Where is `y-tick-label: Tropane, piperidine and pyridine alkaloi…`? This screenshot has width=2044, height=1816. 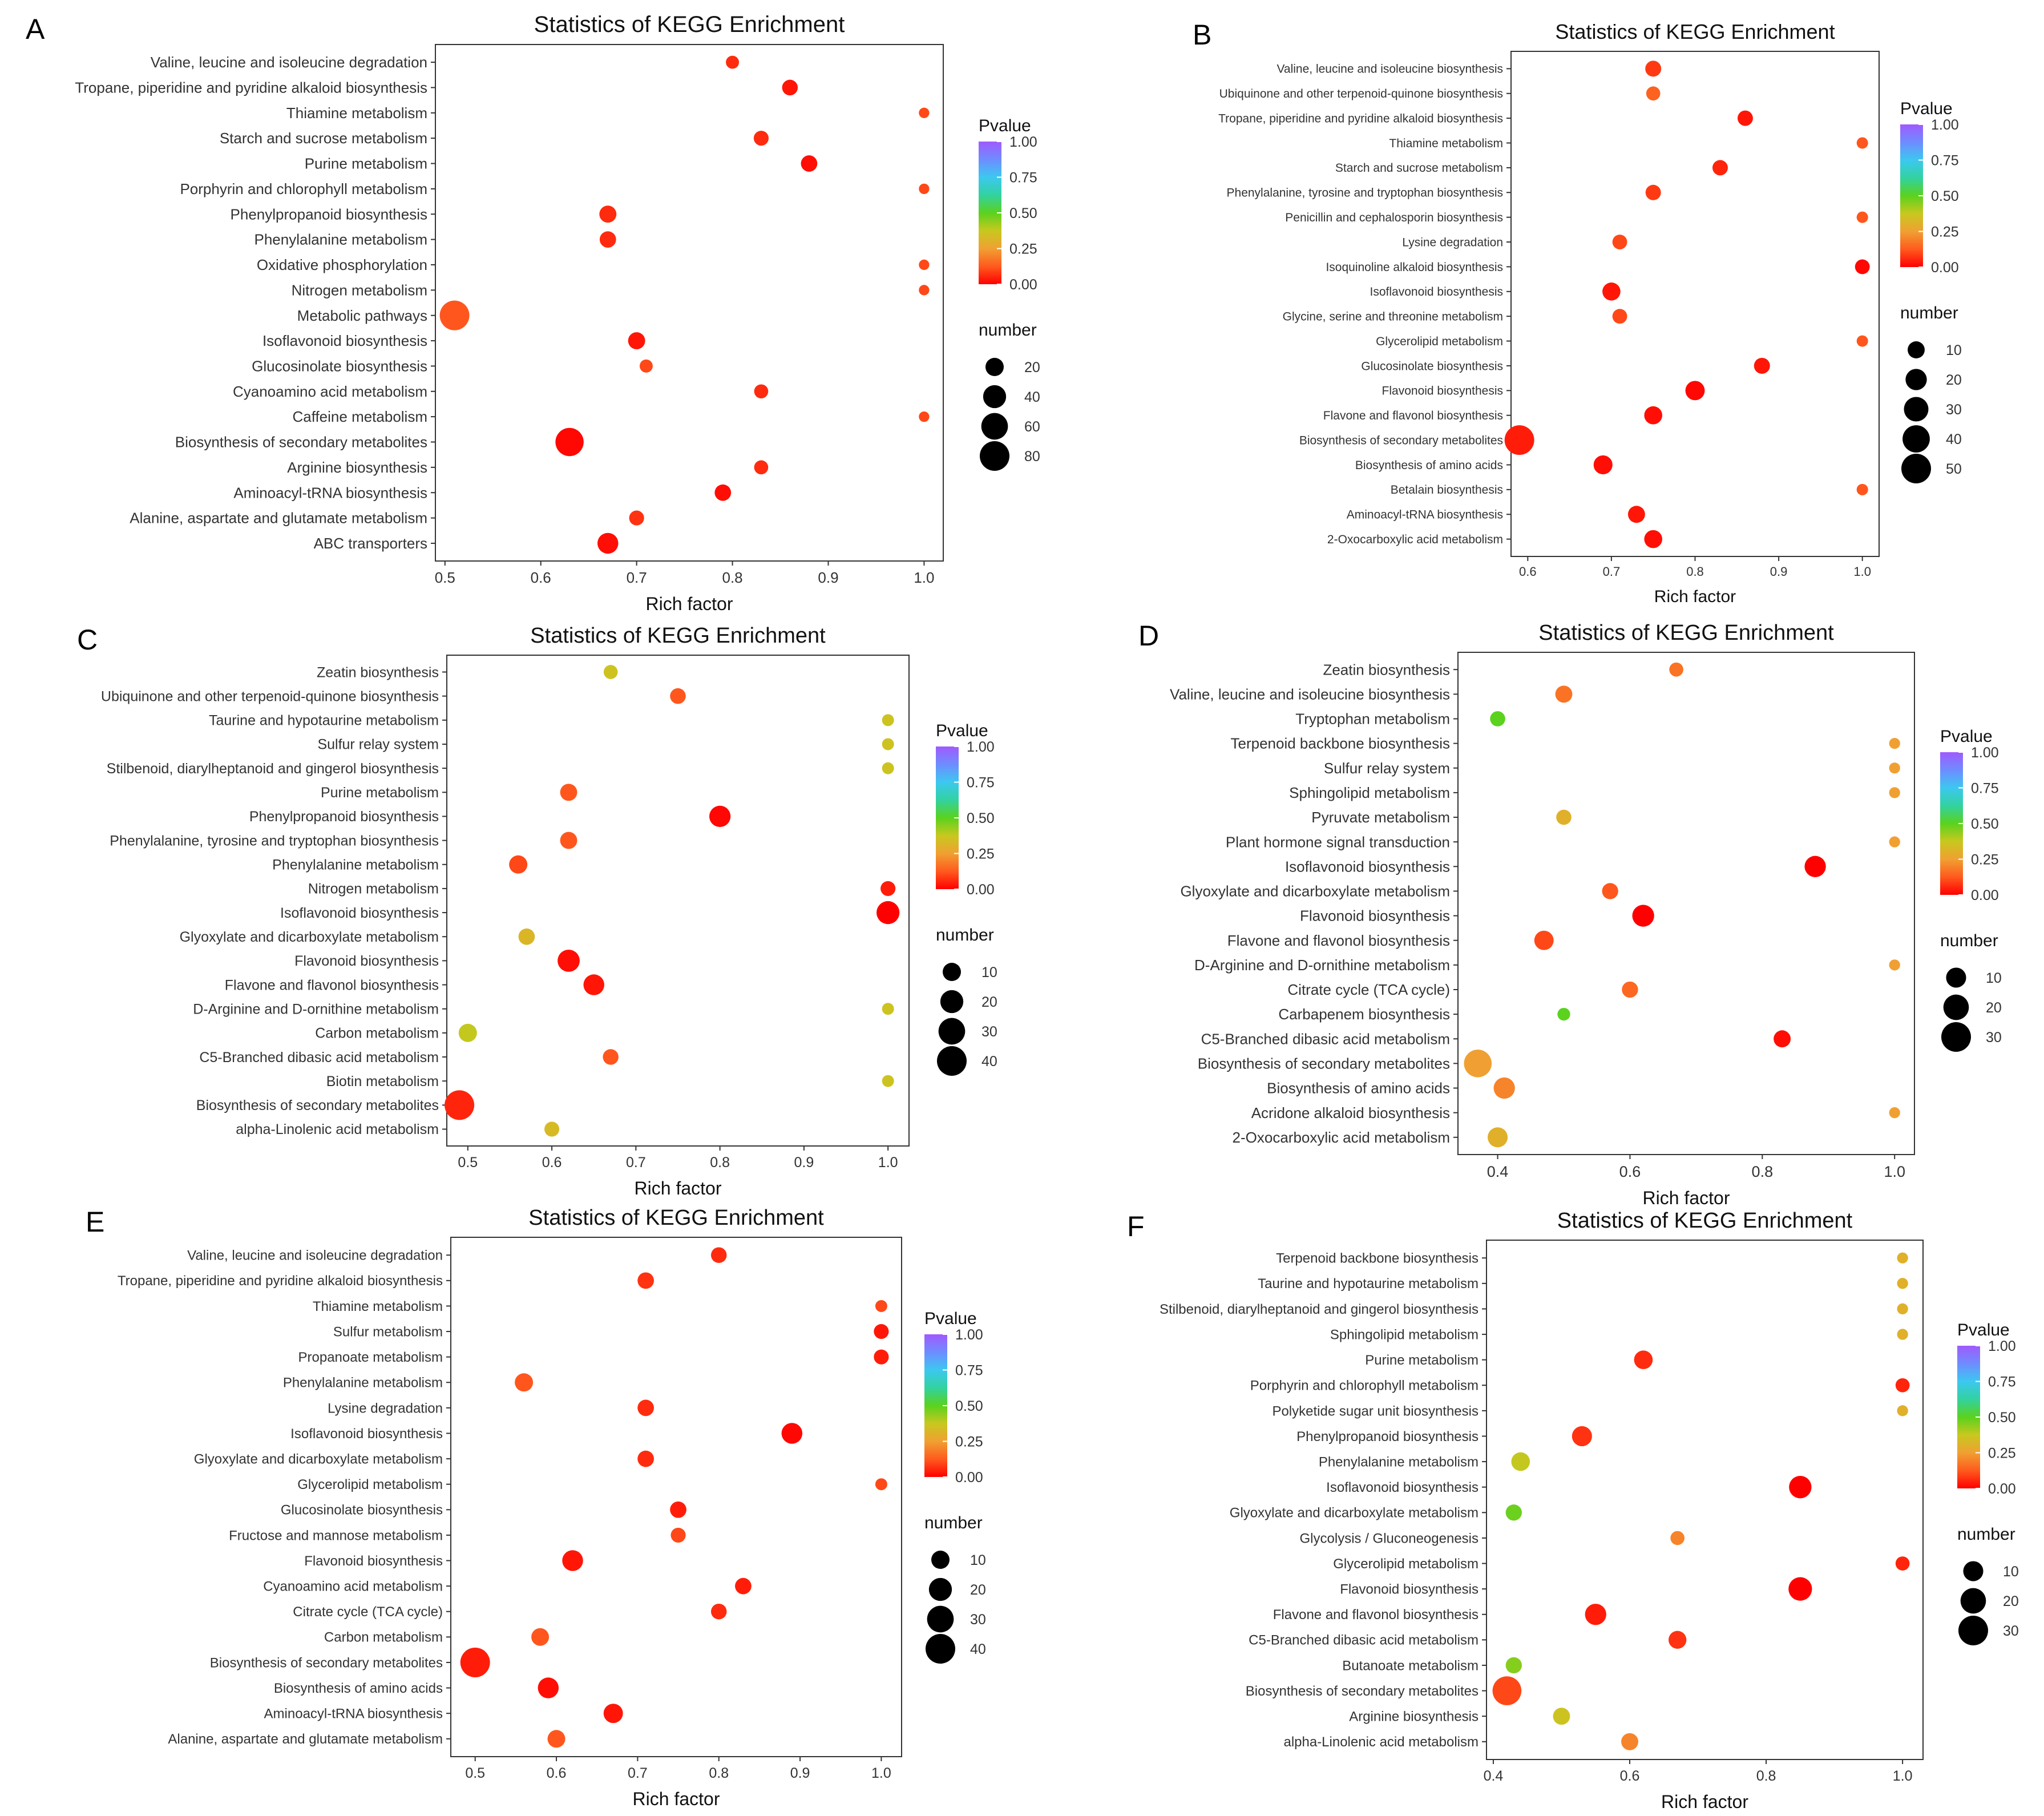
y-tick-label: Tropane, piperidine and pyridine alkaloi… is located at coordinates (251, 87).